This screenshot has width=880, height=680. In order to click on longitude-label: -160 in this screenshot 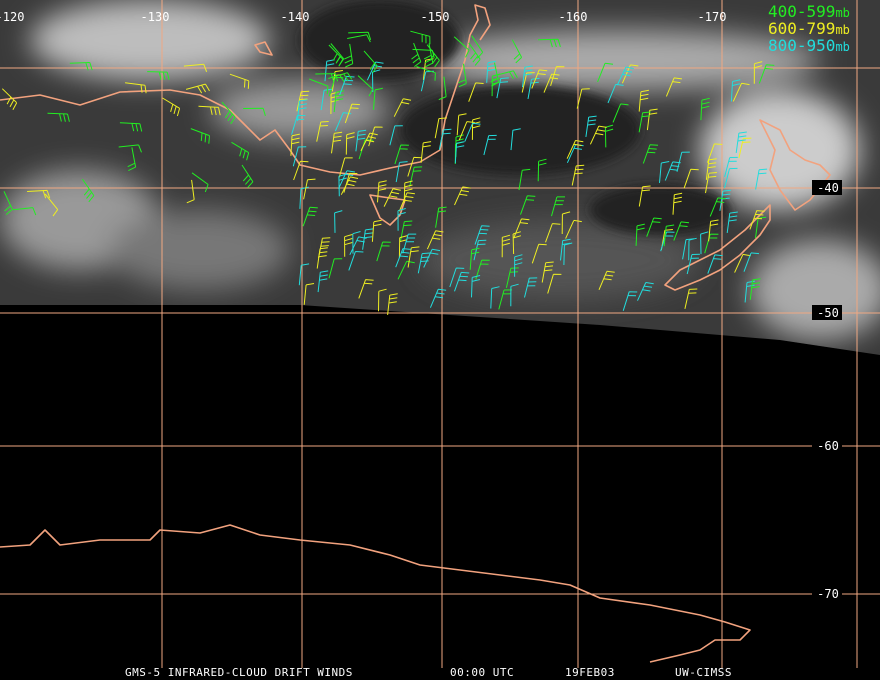, I will do `click(573, 17)`.